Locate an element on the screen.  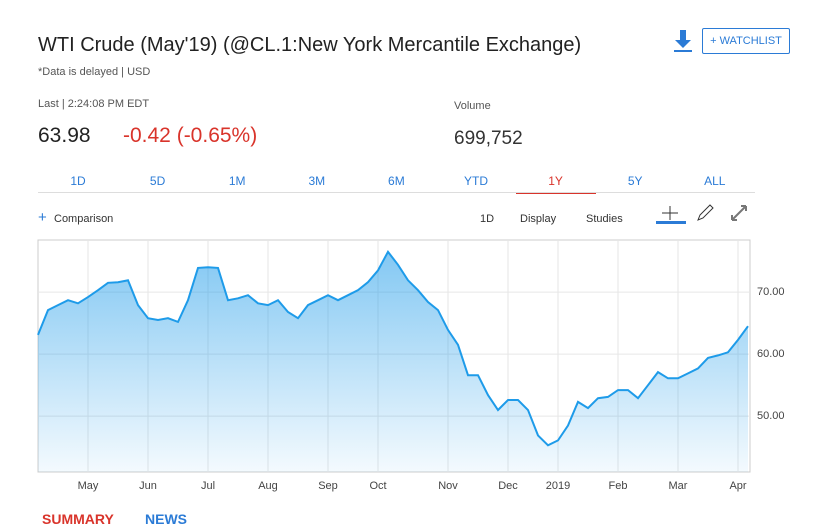
range-tab: 6M is located at coordinates (396, 181).